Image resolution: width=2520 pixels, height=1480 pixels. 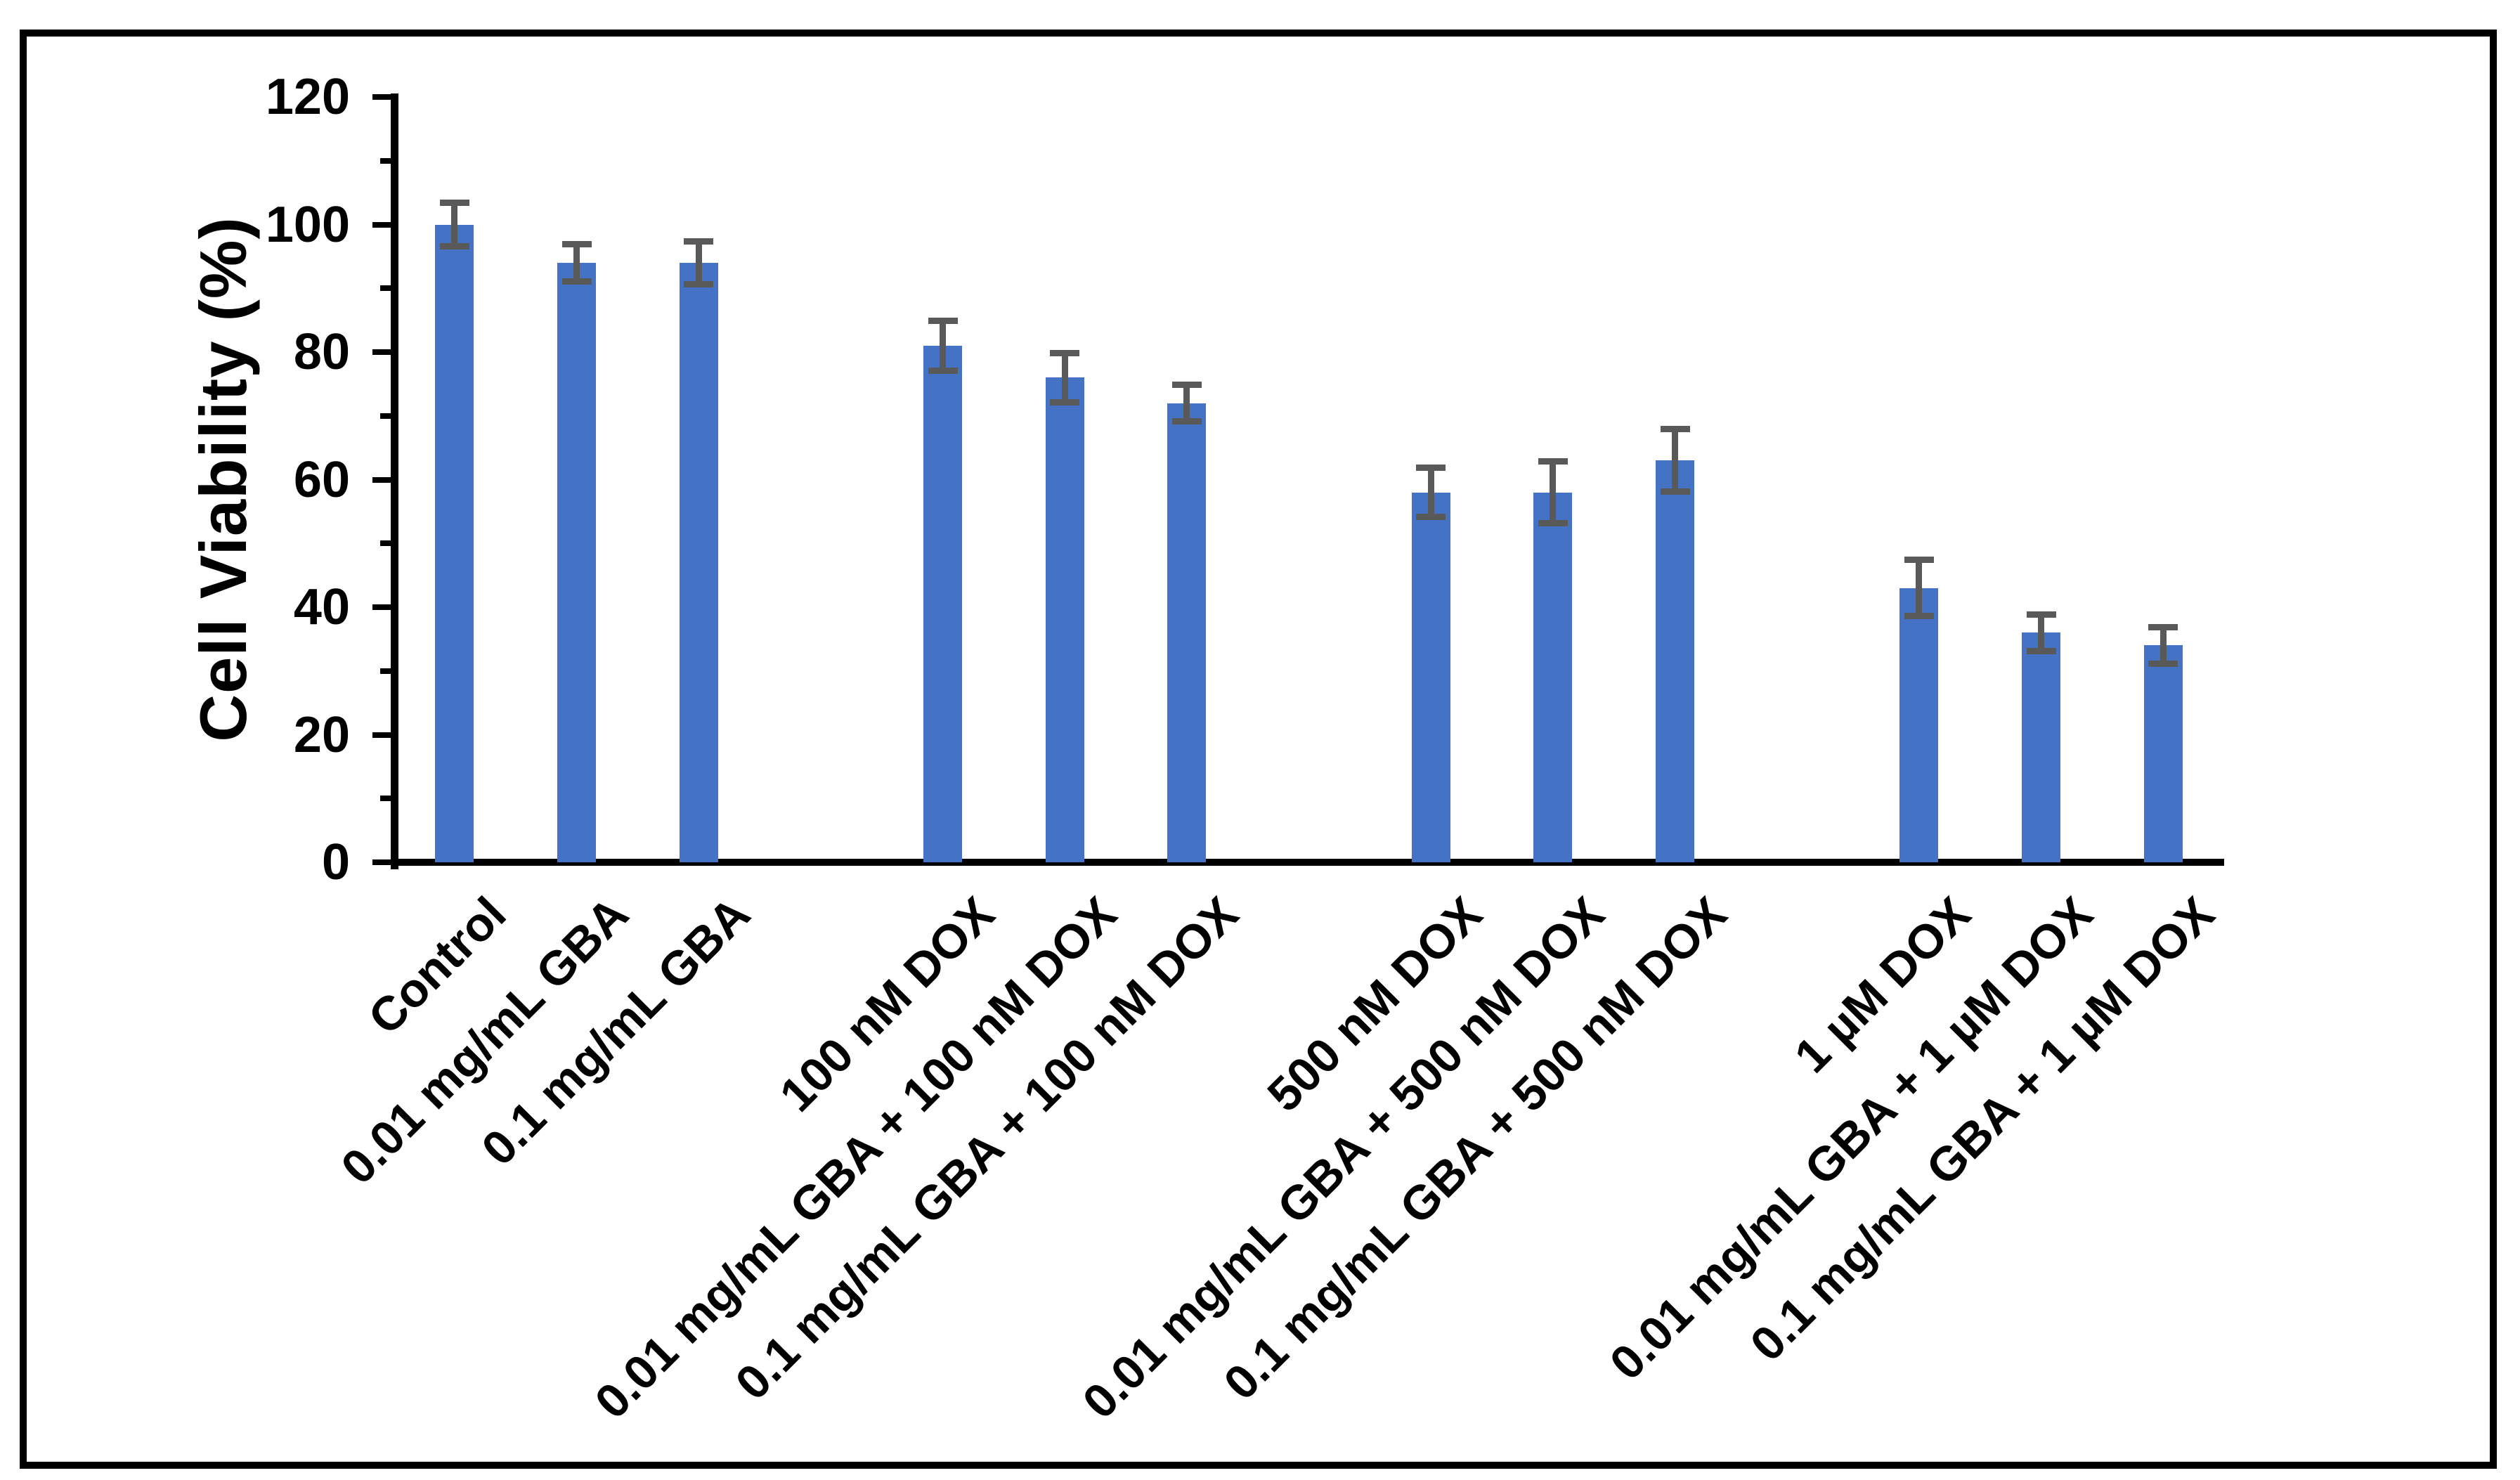 I want to click on y-tick-label: 20, so click(x=321, y=734).